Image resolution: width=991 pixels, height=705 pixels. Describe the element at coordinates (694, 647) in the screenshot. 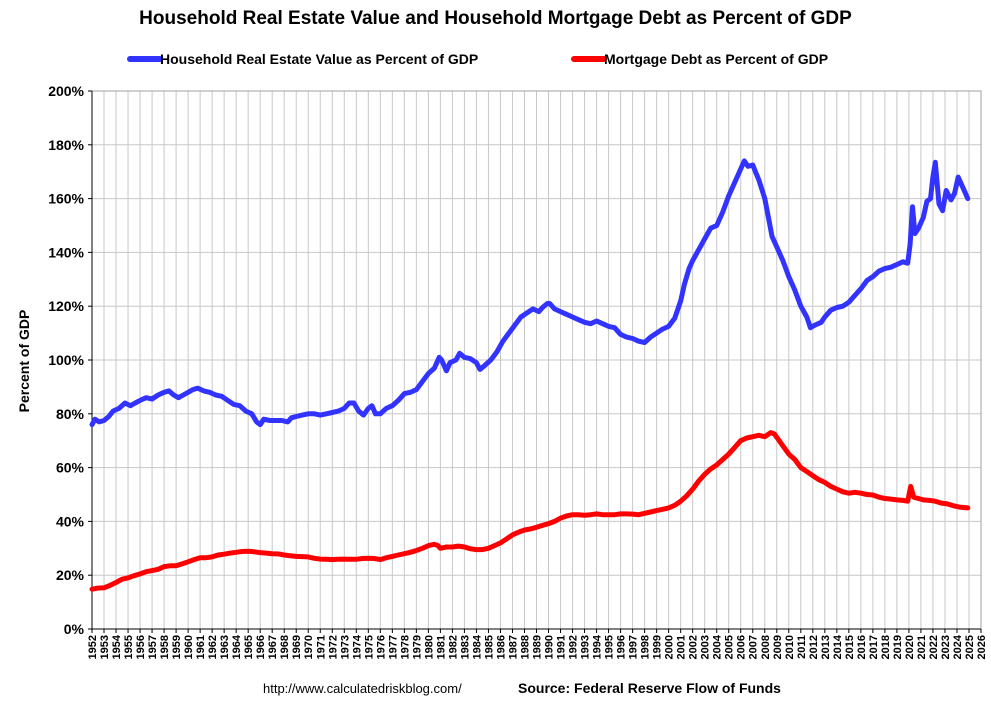

I see `x-tick-label: 2002` at that location.